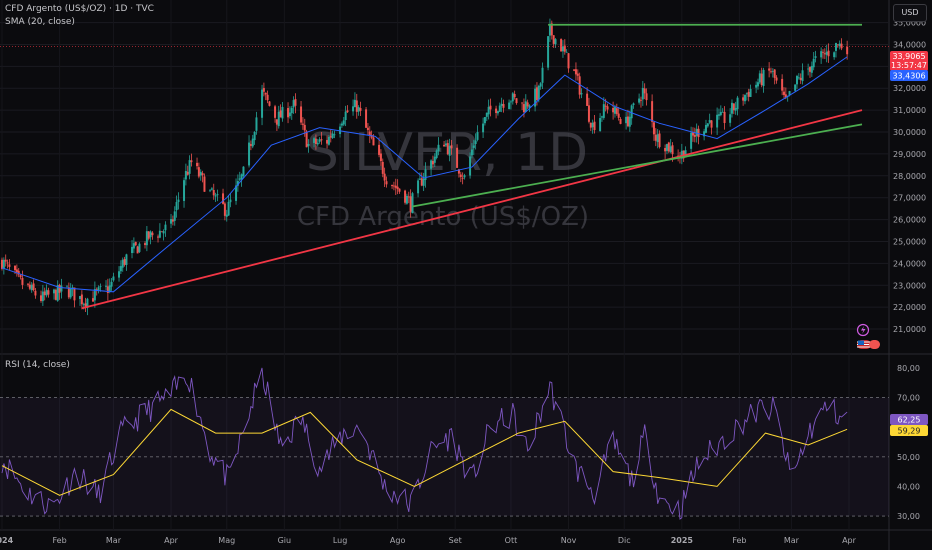 This screenshot has height=550, width=932. Describe the element at coordinates (909, 329) in the screenshot. I see `price-tick-label: 21,0000` at that location.